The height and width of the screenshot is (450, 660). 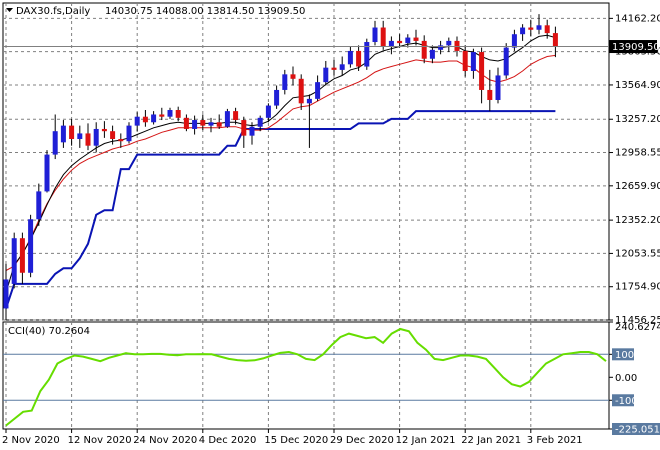 What do you see at coordinates (31, 440) in the screenshot?
I see `date-axis-label: 2 Nov 2020` at bounding box center [31, 440].